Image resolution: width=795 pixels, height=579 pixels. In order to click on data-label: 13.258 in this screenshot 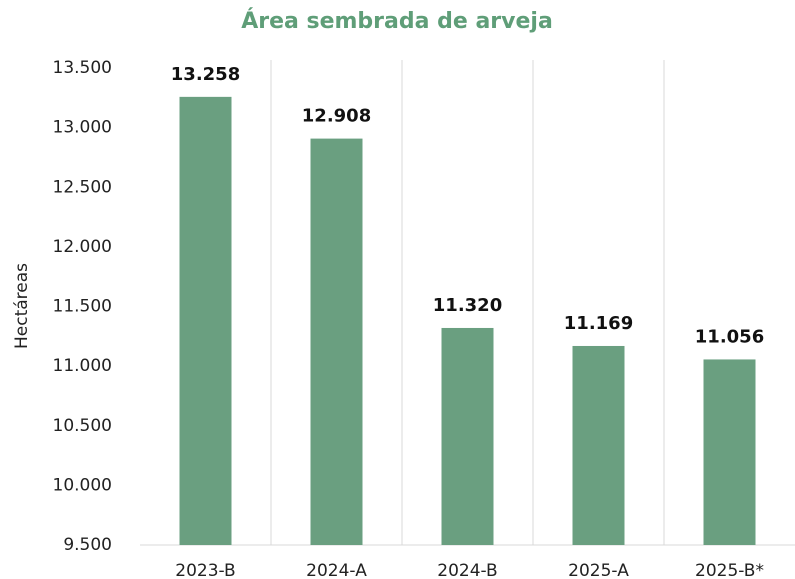, I will do `click(205, 74)`.